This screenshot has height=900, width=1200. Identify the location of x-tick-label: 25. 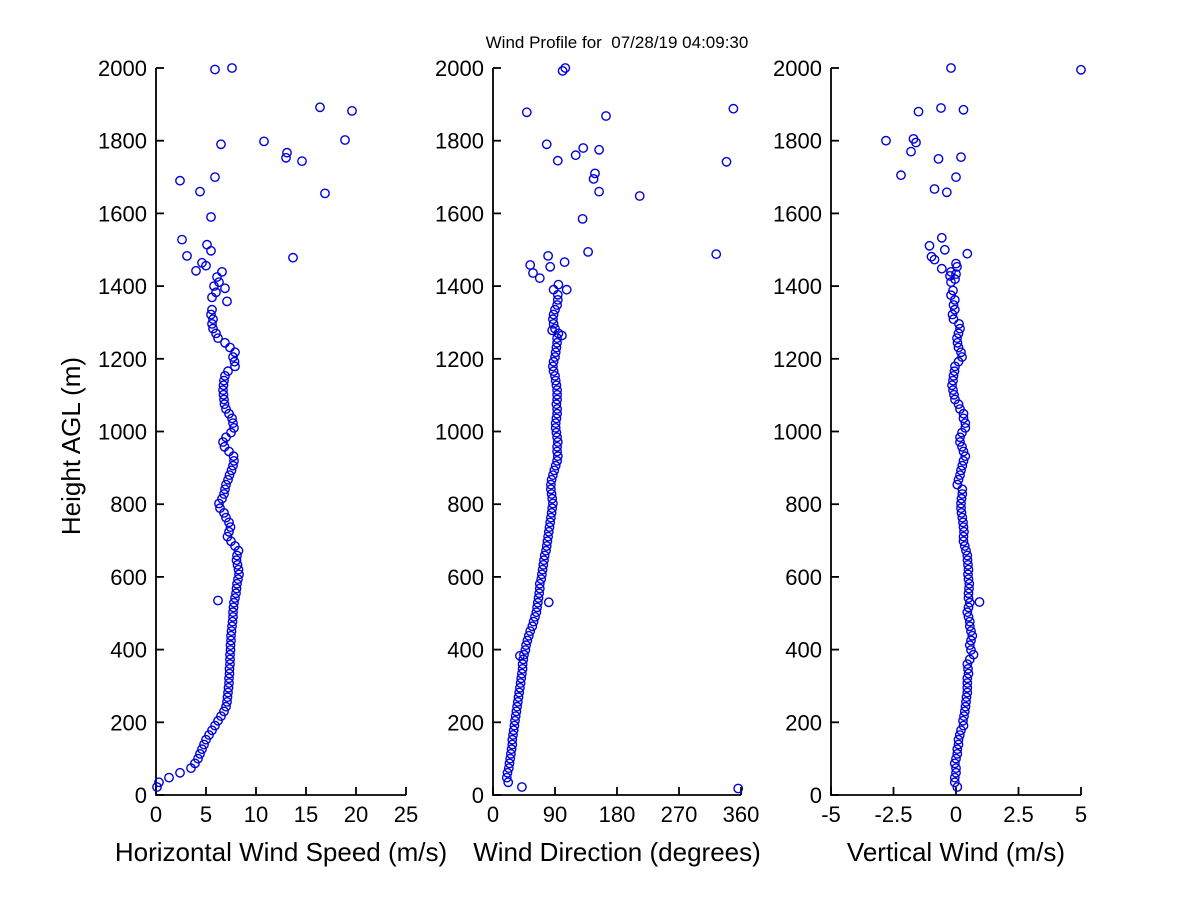
(406, 814).